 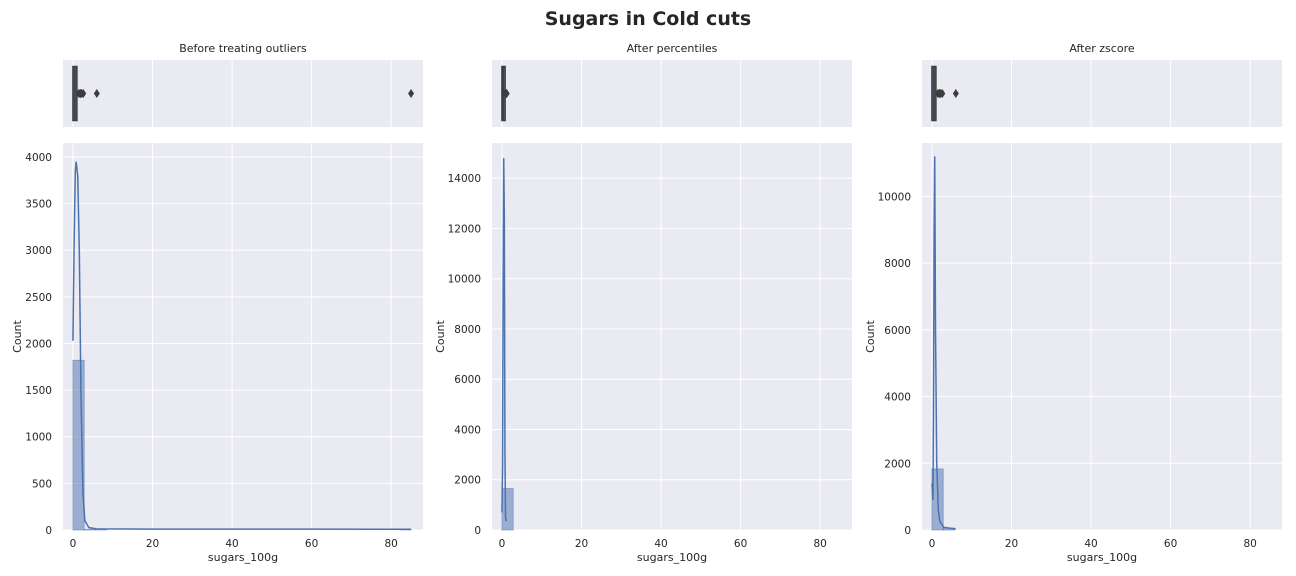 I want to click on y-tick-label: 12000, so click(x=464, y=229).